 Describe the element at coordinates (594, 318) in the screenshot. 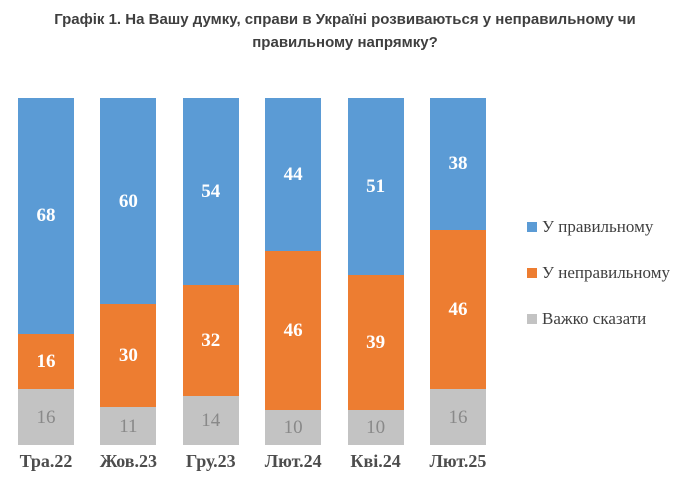

I see `legend-label: Важко сказати` at that location.